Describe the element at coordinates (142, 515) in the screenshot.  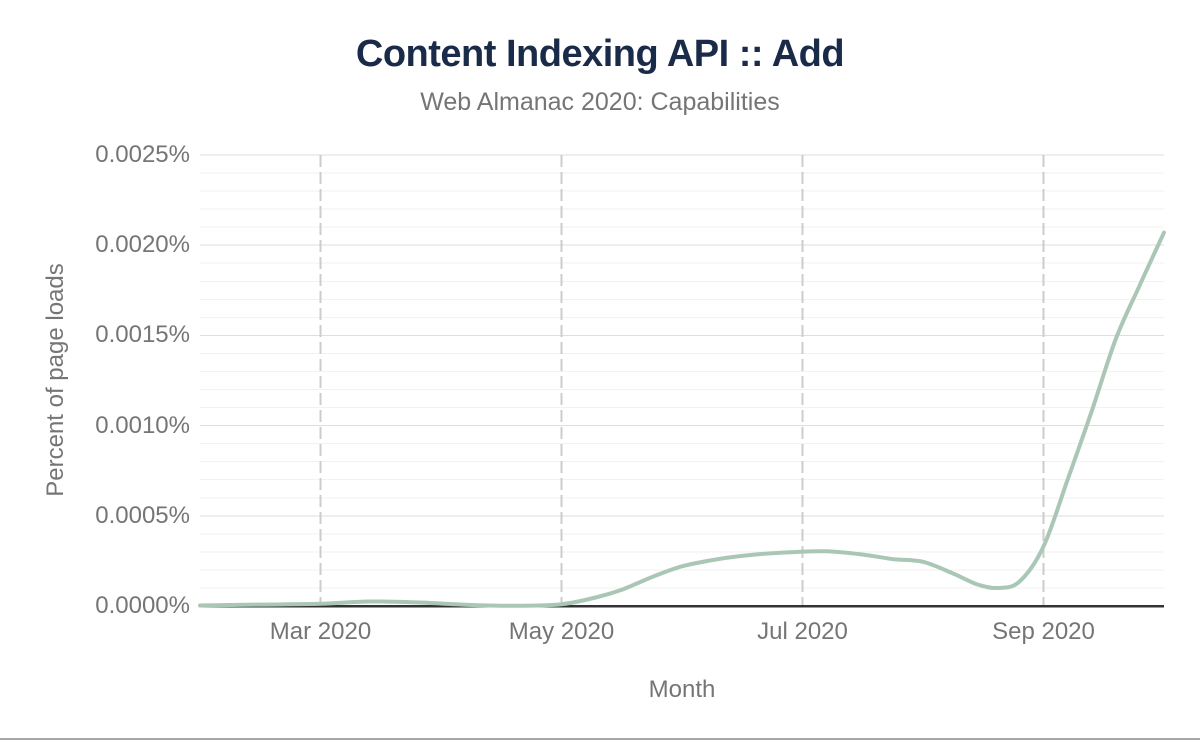
I see `y-tick-label: 0.0005%` at that location.